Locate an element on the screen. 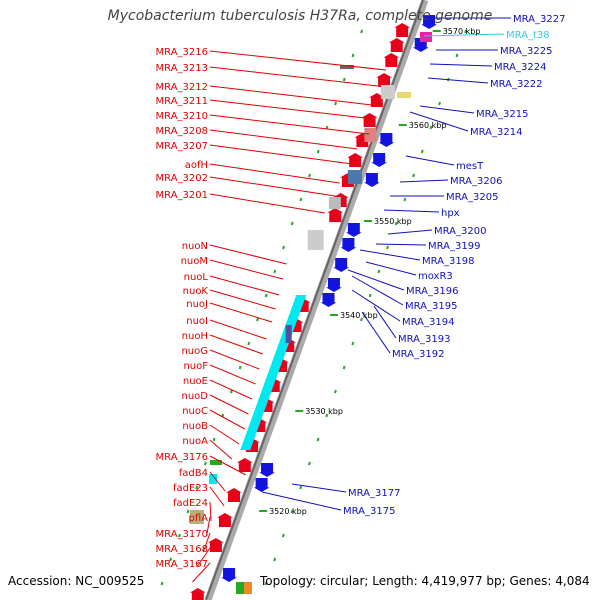  gene-label: fadB4 is located at coordinates (193, 473).